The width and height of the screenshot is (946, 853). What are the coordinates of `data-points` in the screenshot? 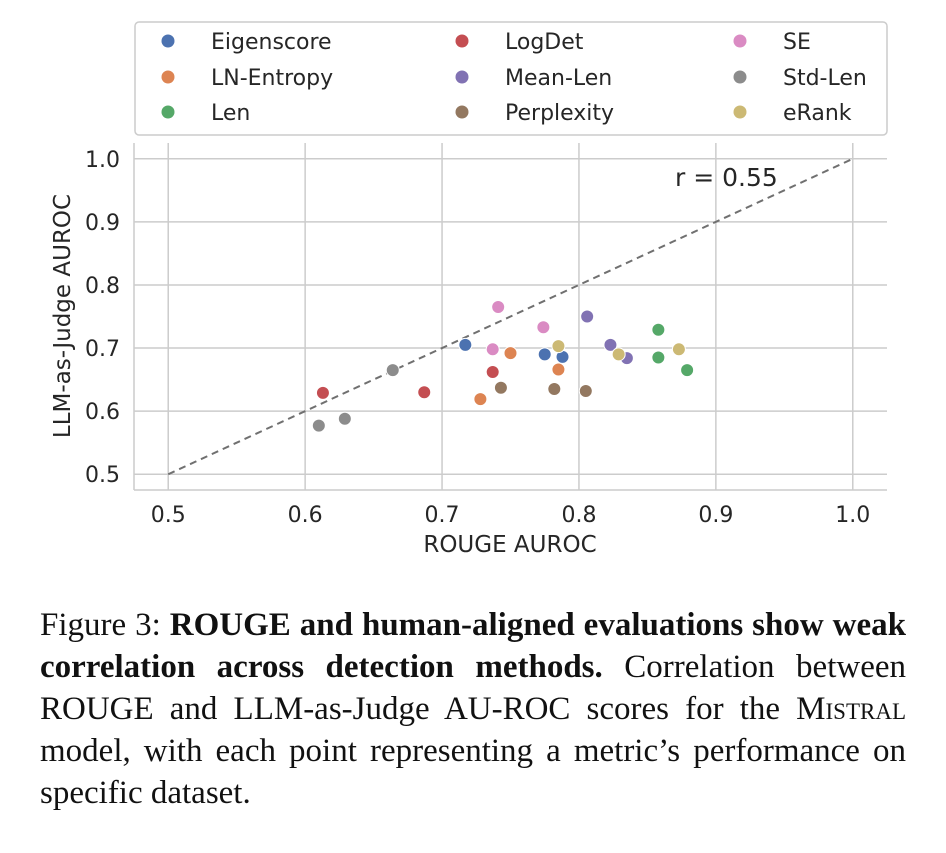 It's located at (503, 366).